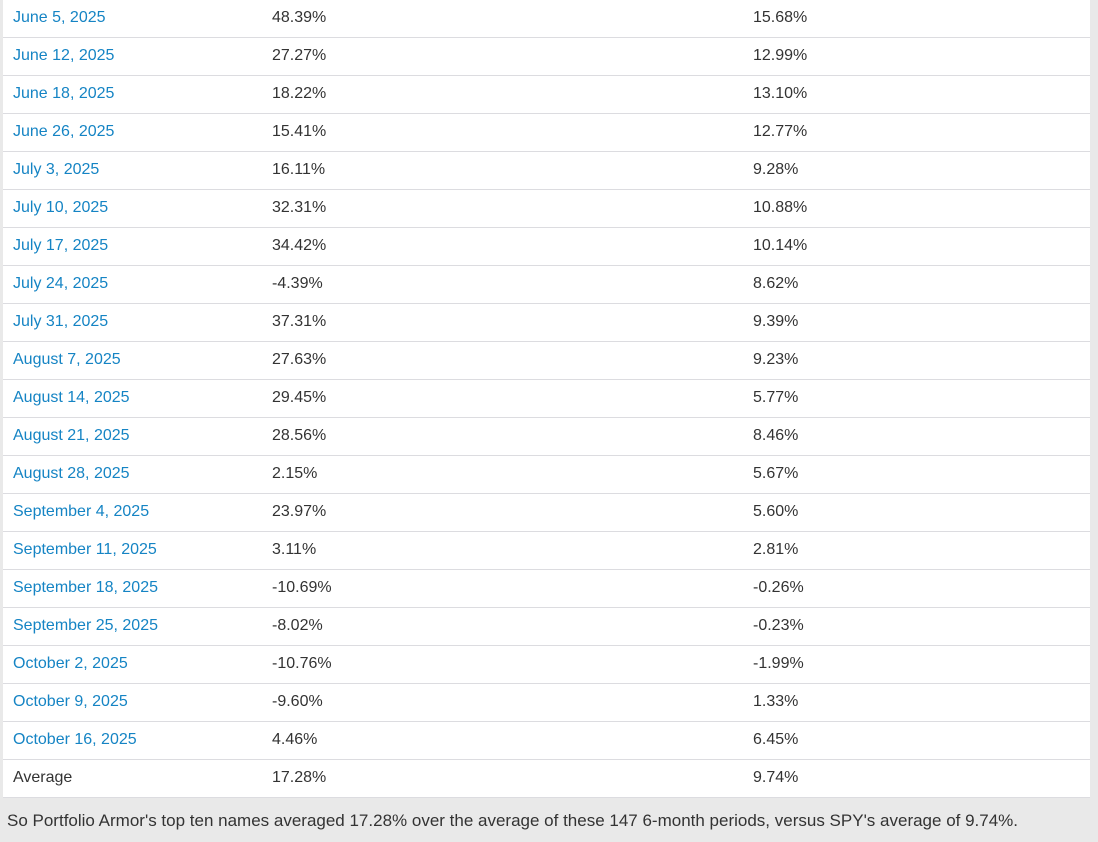 The image size is (1098, 842). Describe the element at coordinates (502, 19) in the screenshot. I see `top-names-return-cell: 48.39%` at that location.